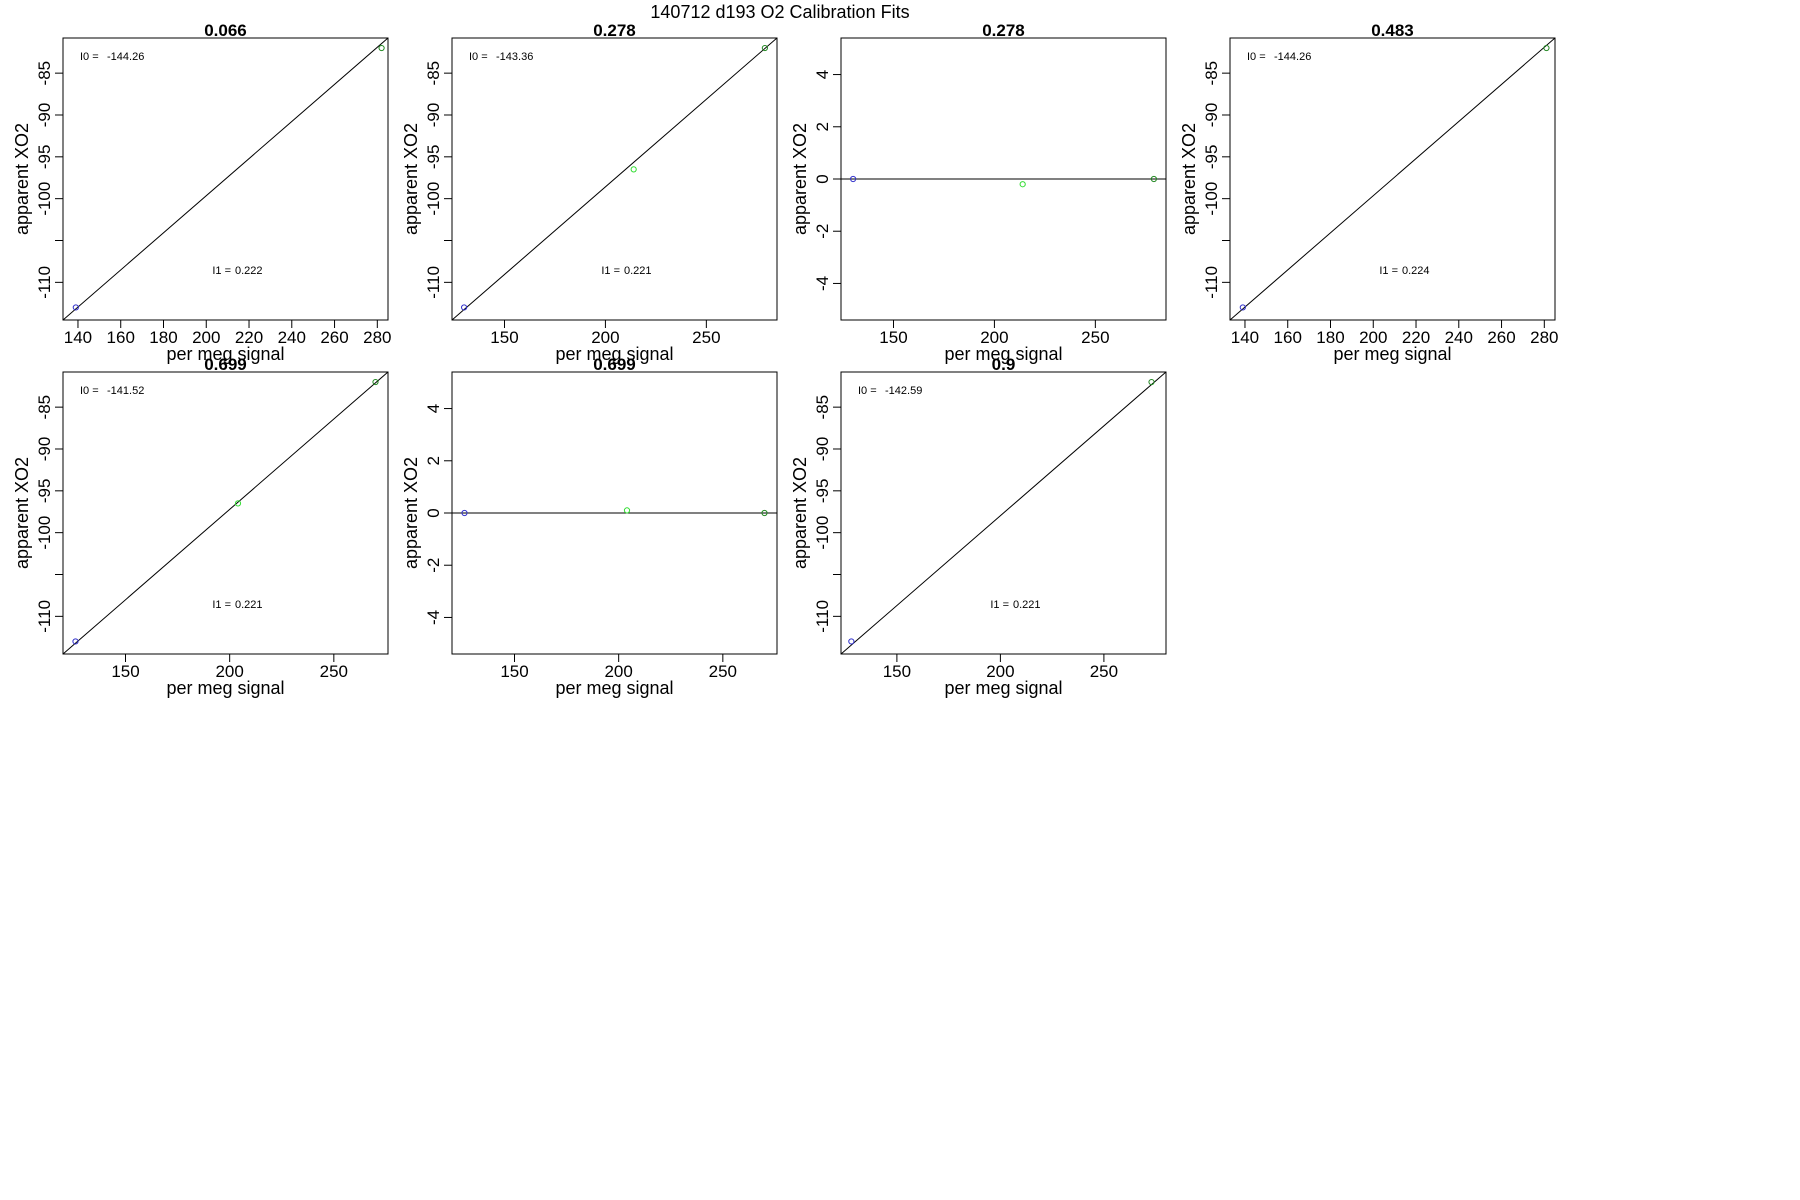  Describe the element at coordinates (225, 30) in the screenshot. I see `panel-title: 0.066` at that location.